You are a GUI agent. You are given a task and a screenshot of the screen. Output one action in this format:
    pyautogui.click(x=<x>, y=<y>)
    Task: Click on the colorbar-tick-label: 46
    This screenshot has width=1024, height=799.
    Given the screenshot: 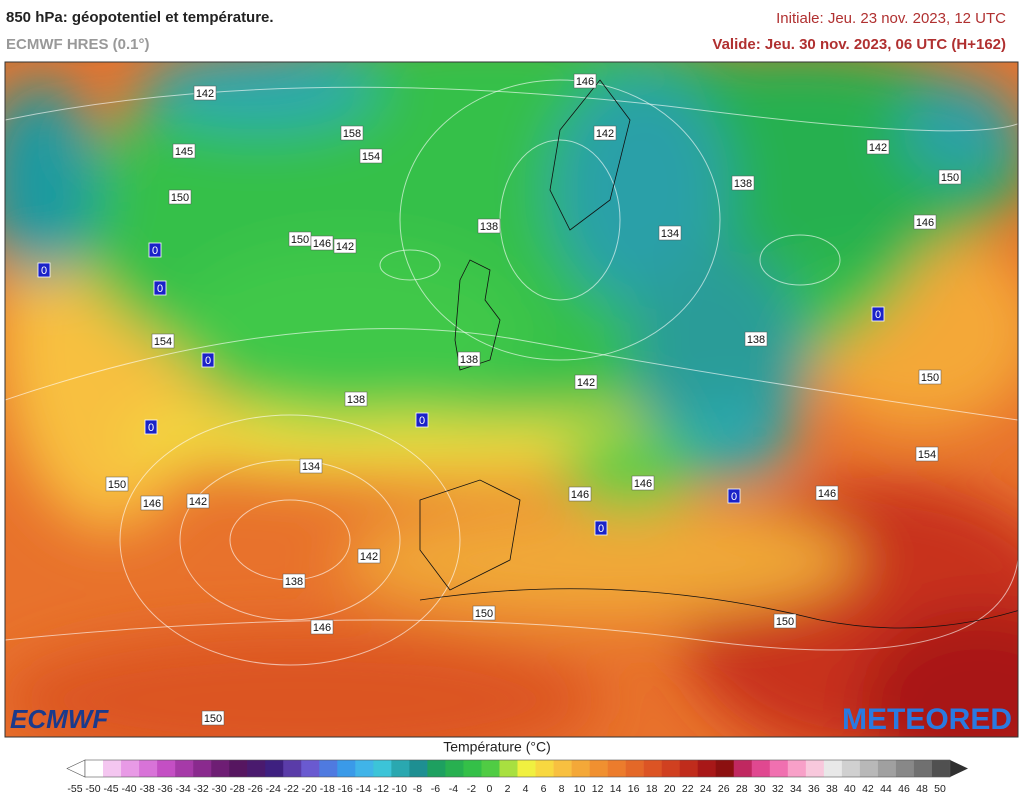 What is the action you would take?
    pyautogui.click(x=904, y=789)
    